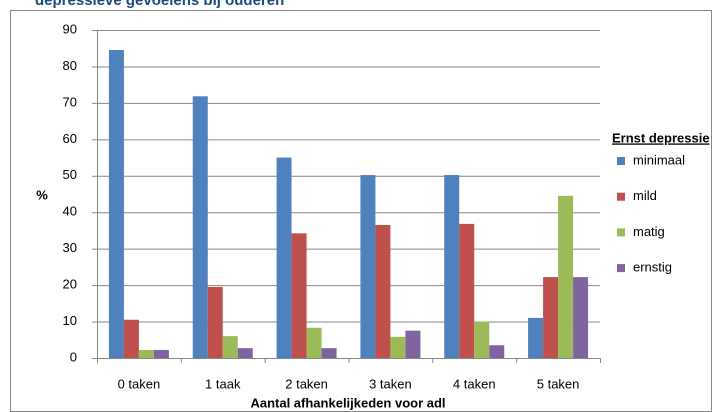  I want to click on y-tick-label: 90, so click(70, 28).